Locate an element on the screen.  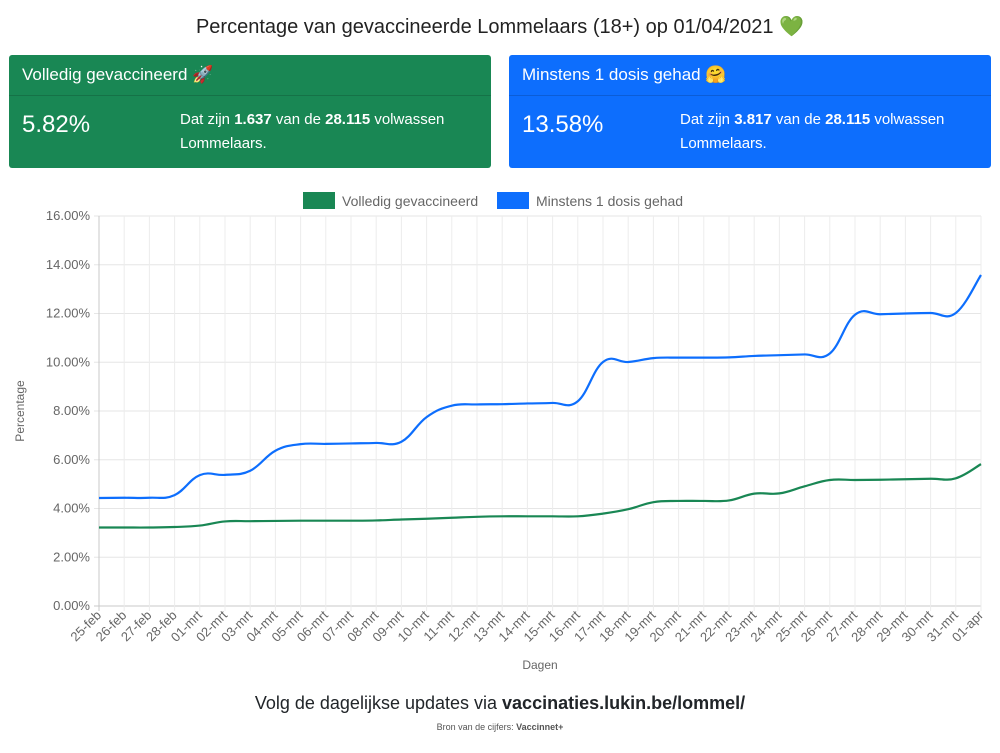
y-tick-label: 14.00% is located at coordinates (68, 264).